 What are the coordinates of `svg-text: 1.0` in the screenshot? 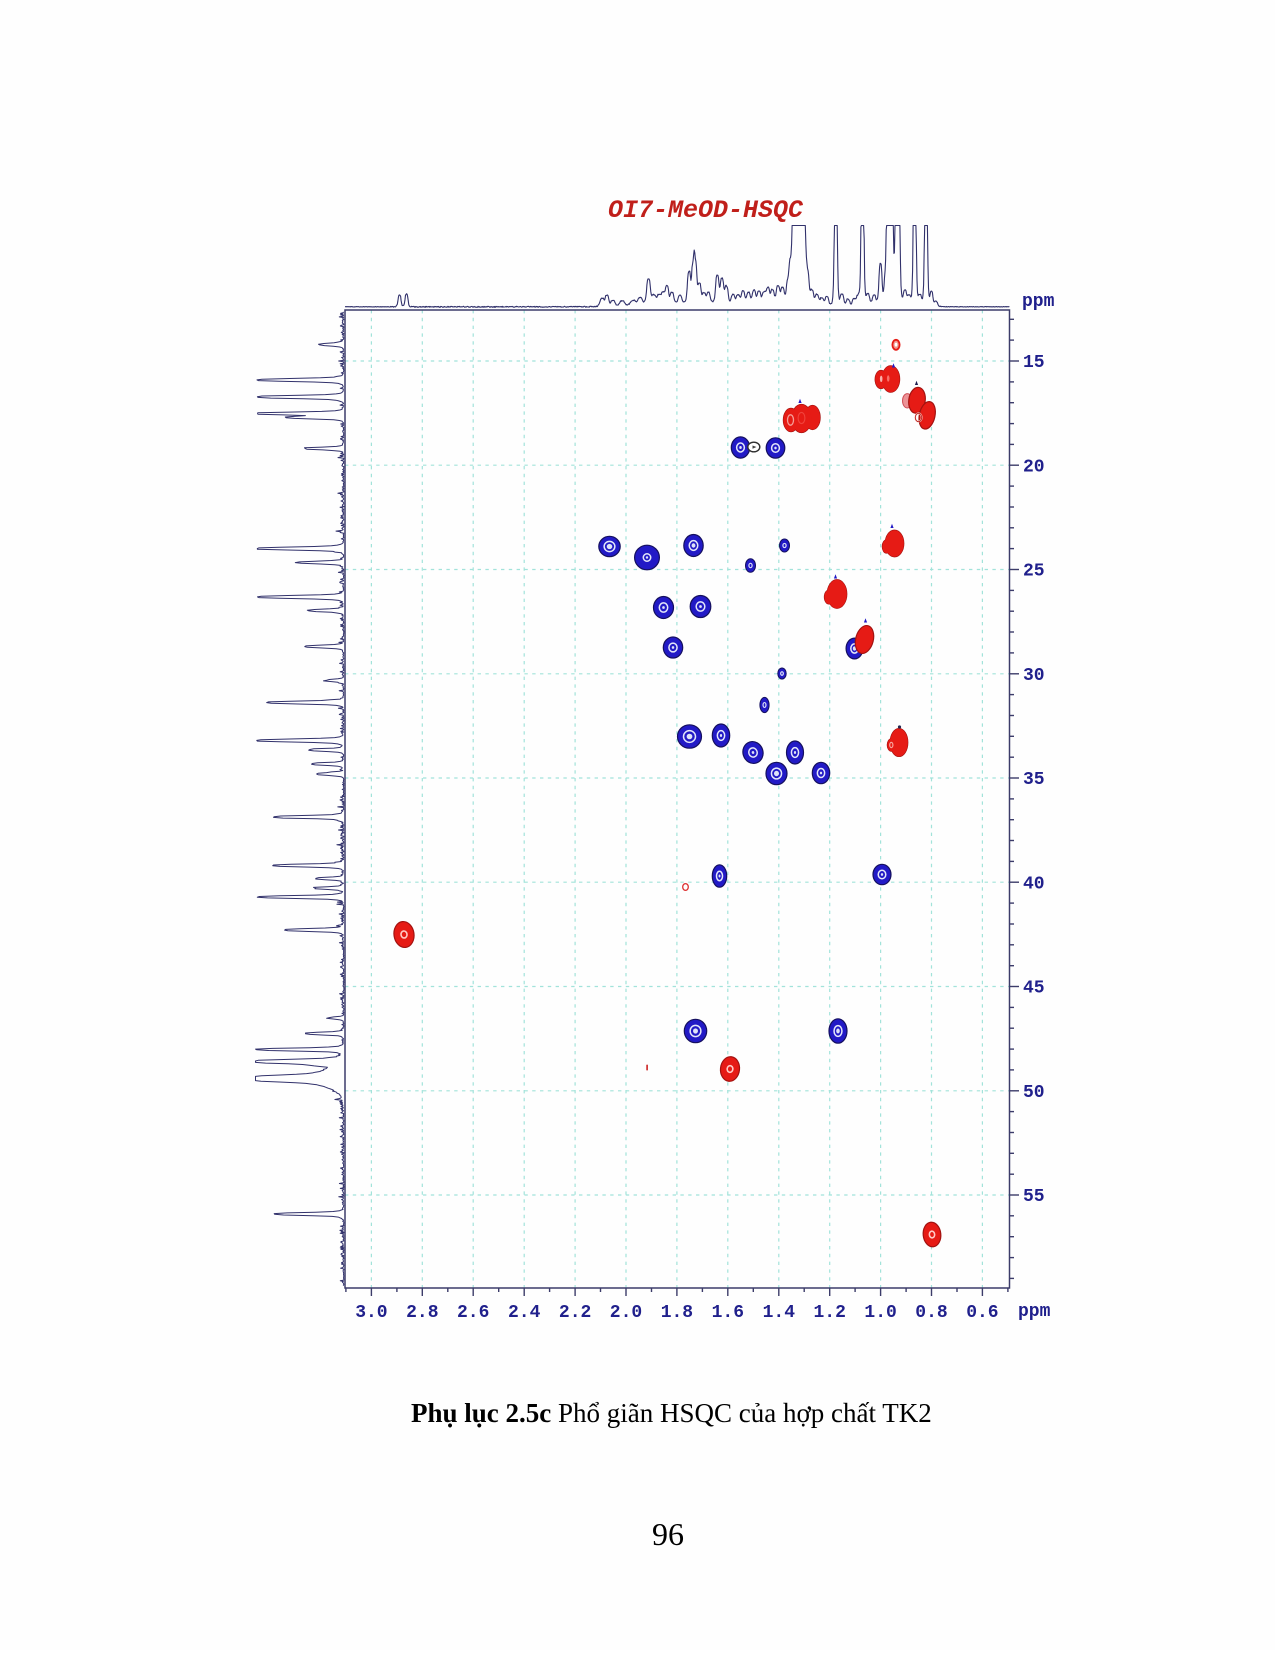 It's located at (880, 1313).